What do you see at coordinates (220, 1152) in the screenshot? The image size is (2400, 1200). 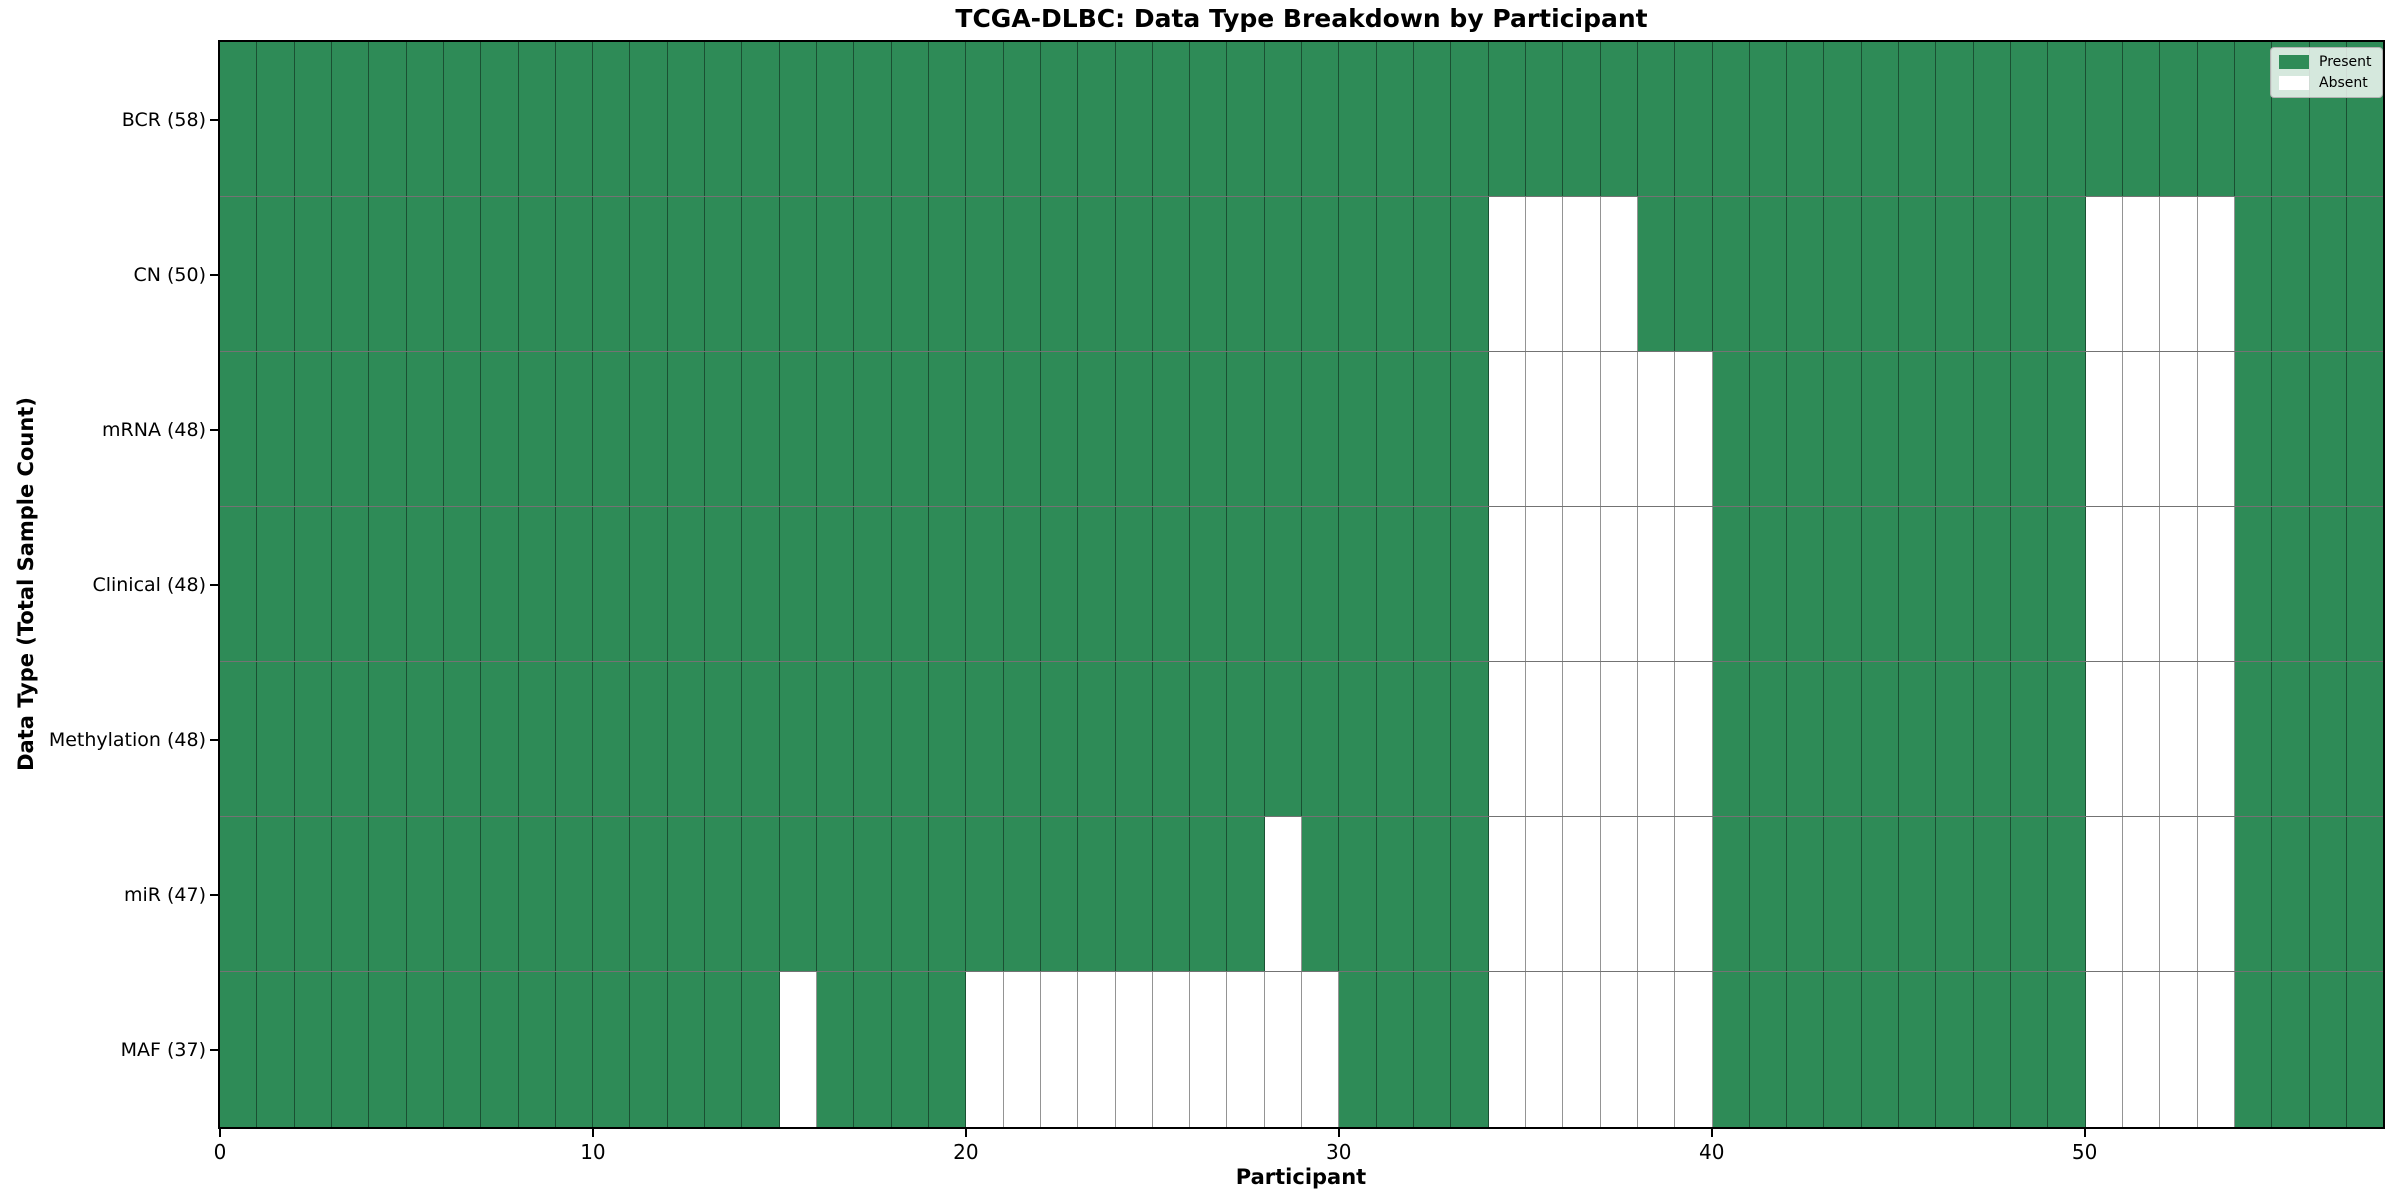 I see `x-tick-label: 0` at bounding box center [220, 1152].